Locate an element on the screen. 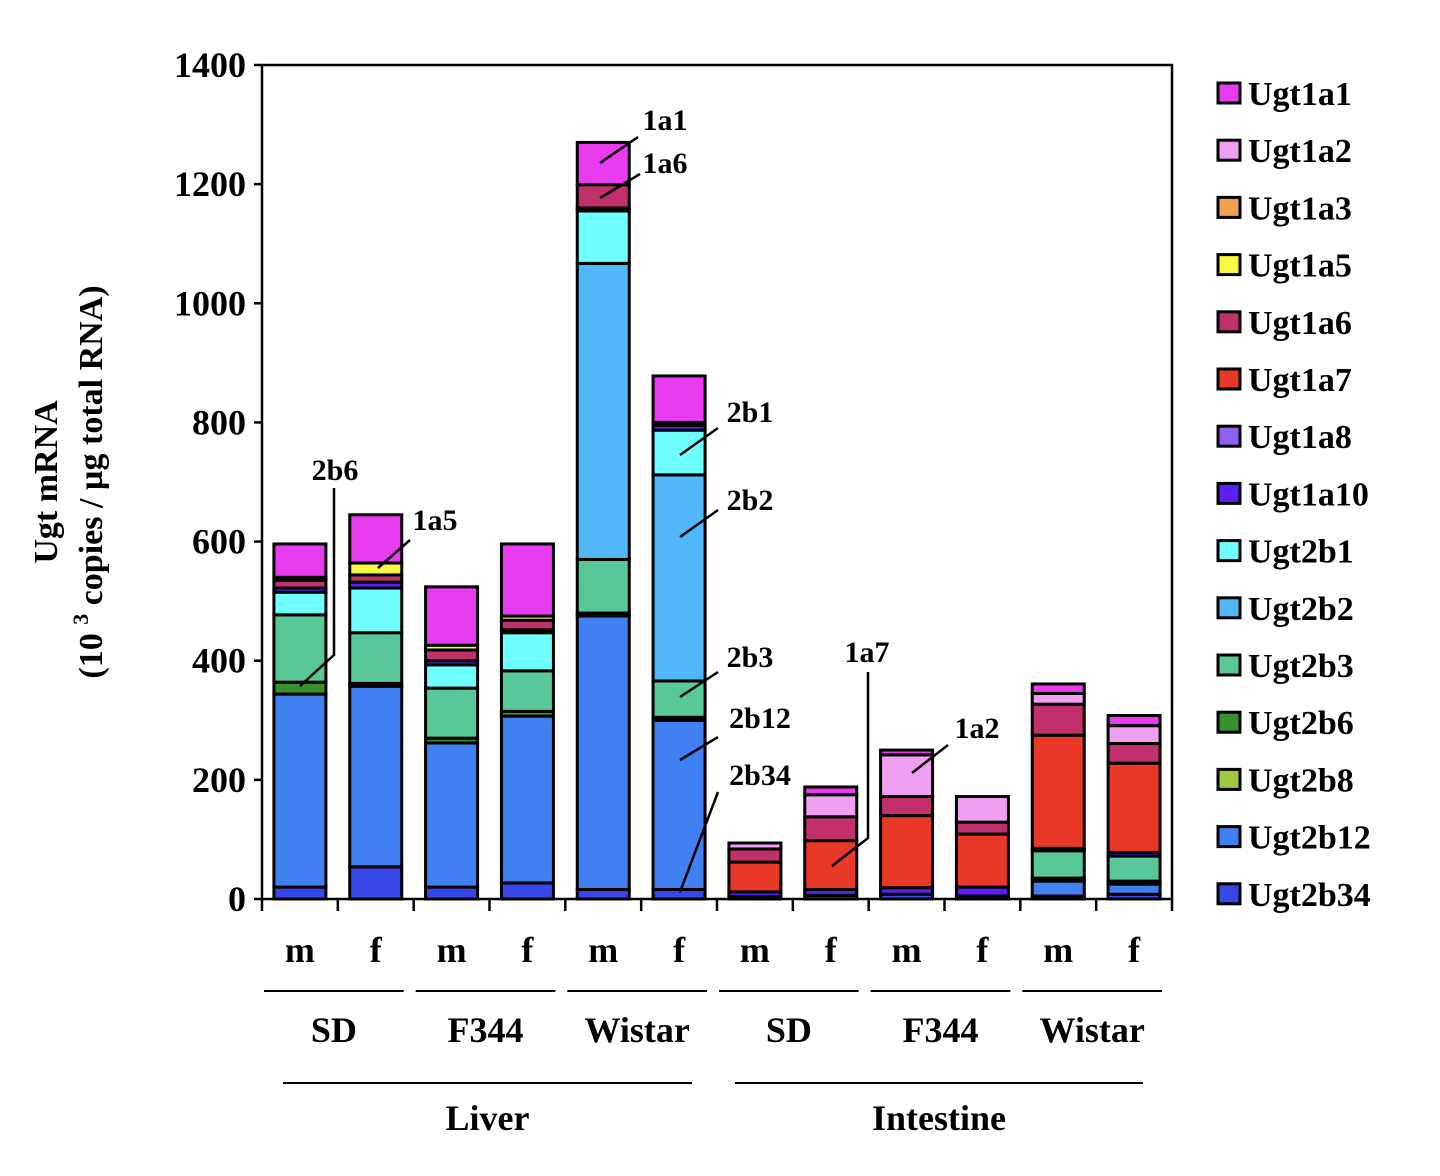  legend-swatch-ugt2b6 is located at coordinates (1229, 722).